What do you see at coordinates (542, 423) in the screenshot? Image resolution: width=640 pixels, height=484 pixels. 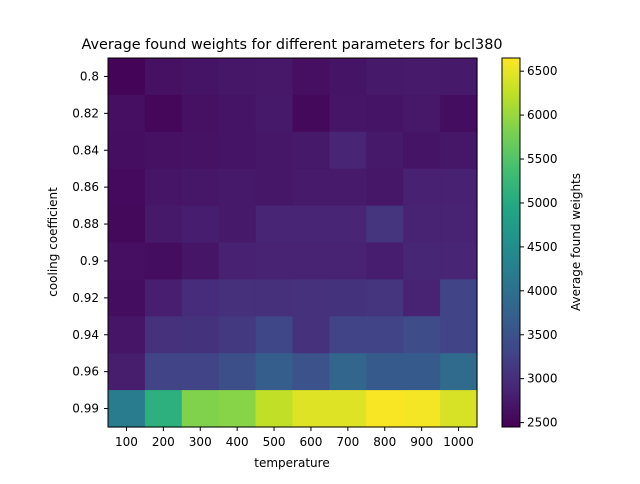 I see `colorbar-tick-label: 2500` at bounding box center [542, 423].